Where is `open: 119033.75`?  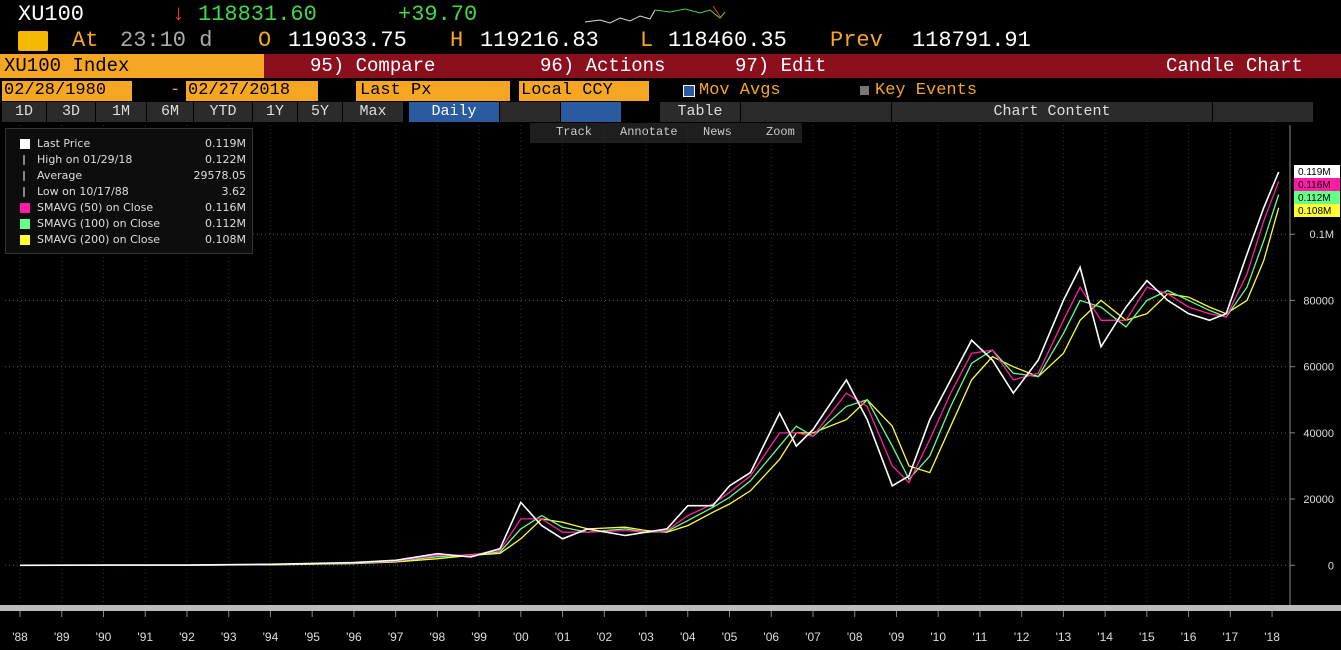
open: 119033.75 is located at coordinates (347, 40).